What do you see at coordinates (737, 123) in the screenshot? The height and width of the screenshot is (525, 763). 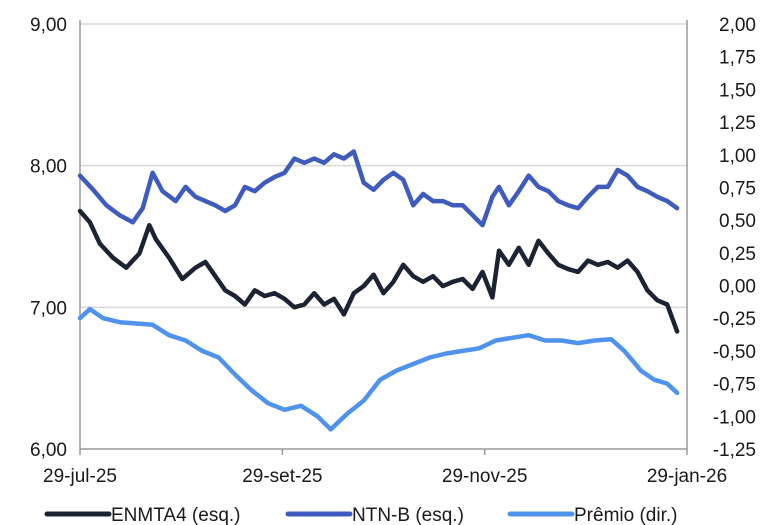 I see `right-tick-label: 1,25` at bounding box center [737, 123].